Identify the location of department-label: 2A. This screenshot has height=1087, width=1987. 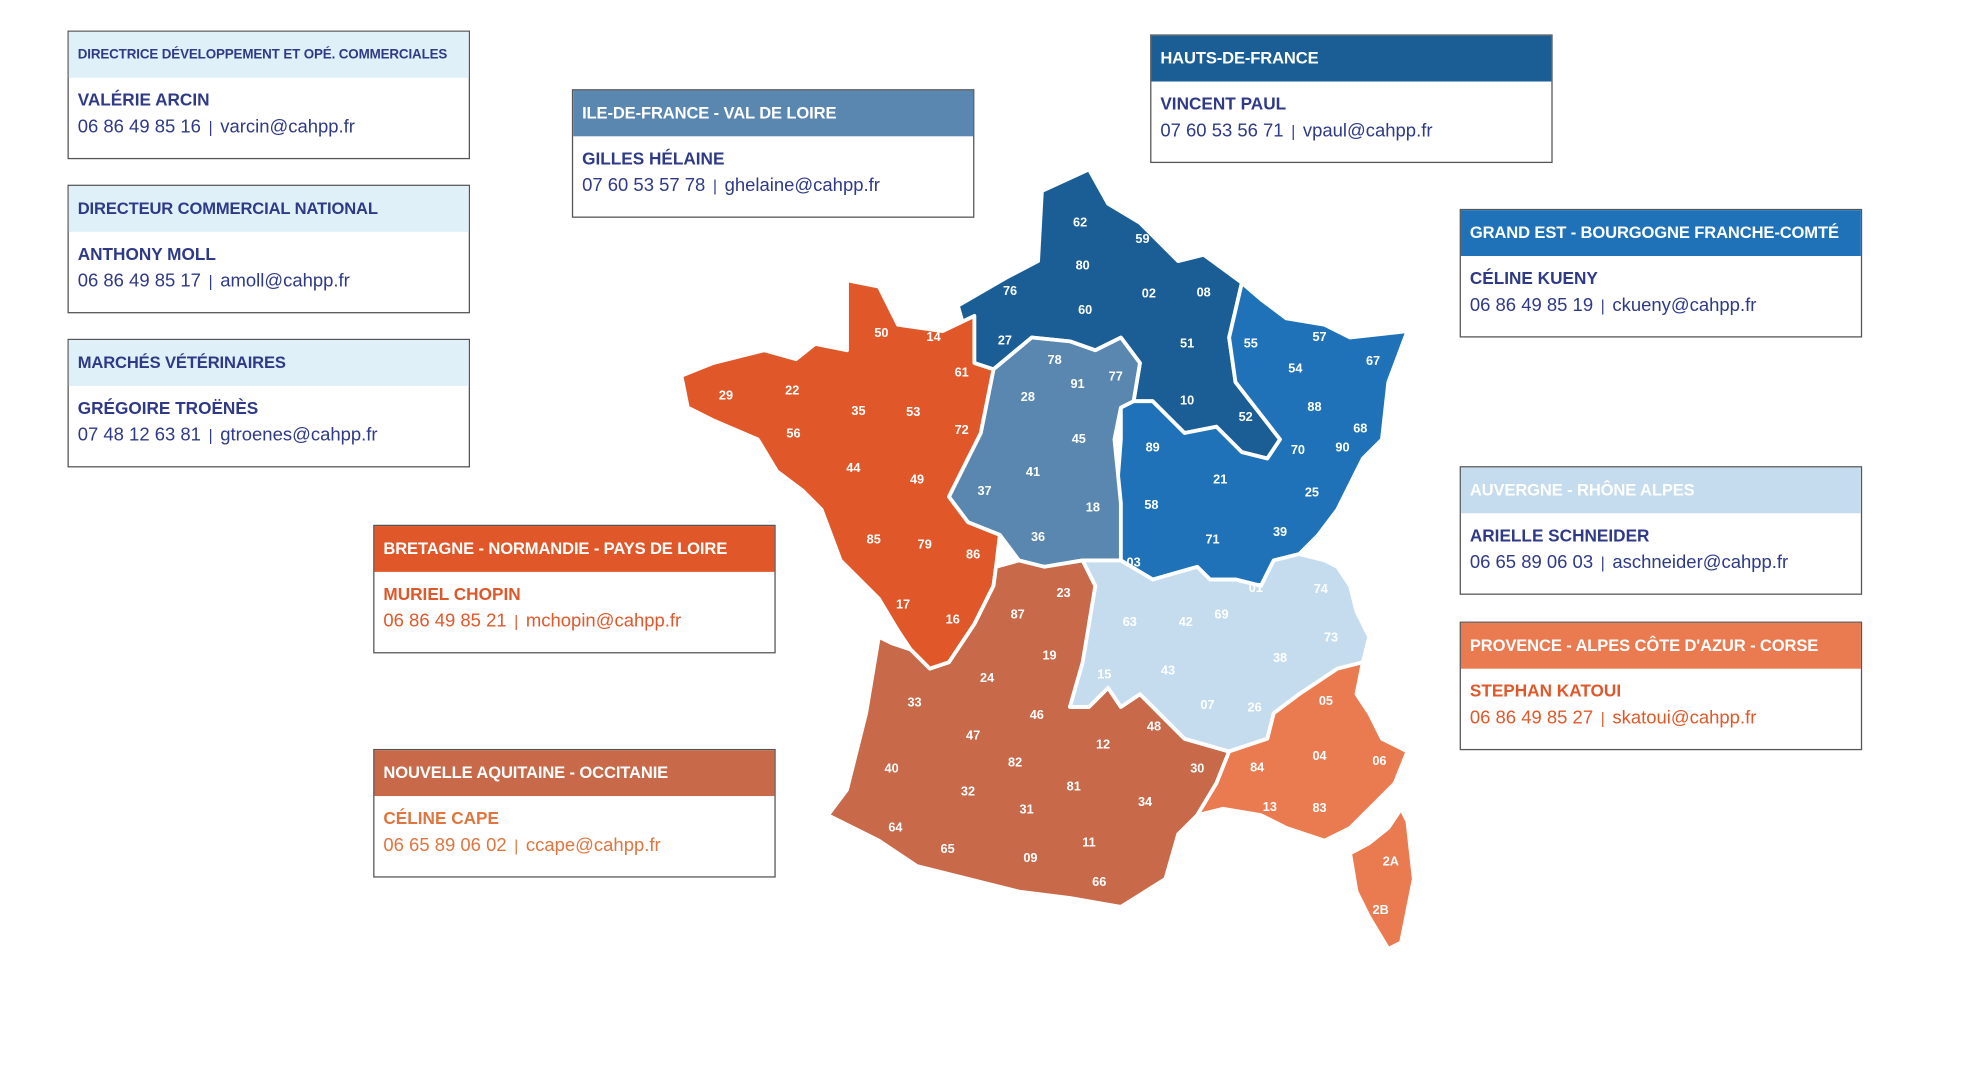
(1391, 861).